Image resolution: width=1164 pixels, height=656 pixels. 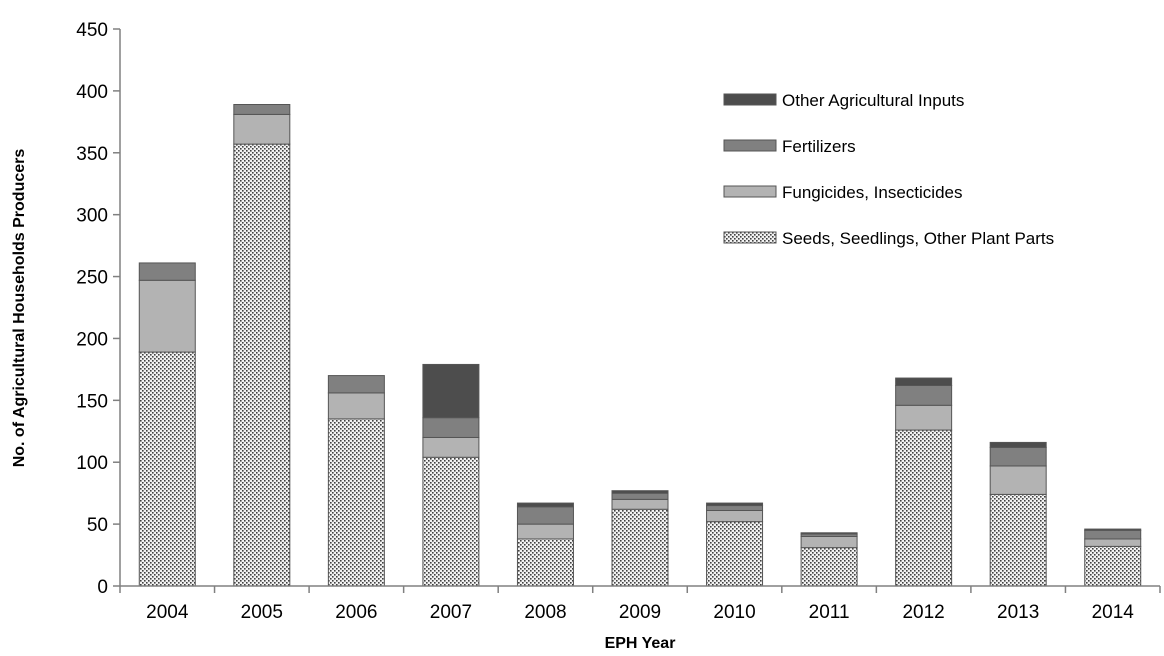 What do you see at coordinates (262, 612) in the screenshot?
I see `x-tick-label: 2005` at bounding box center [262, 612].